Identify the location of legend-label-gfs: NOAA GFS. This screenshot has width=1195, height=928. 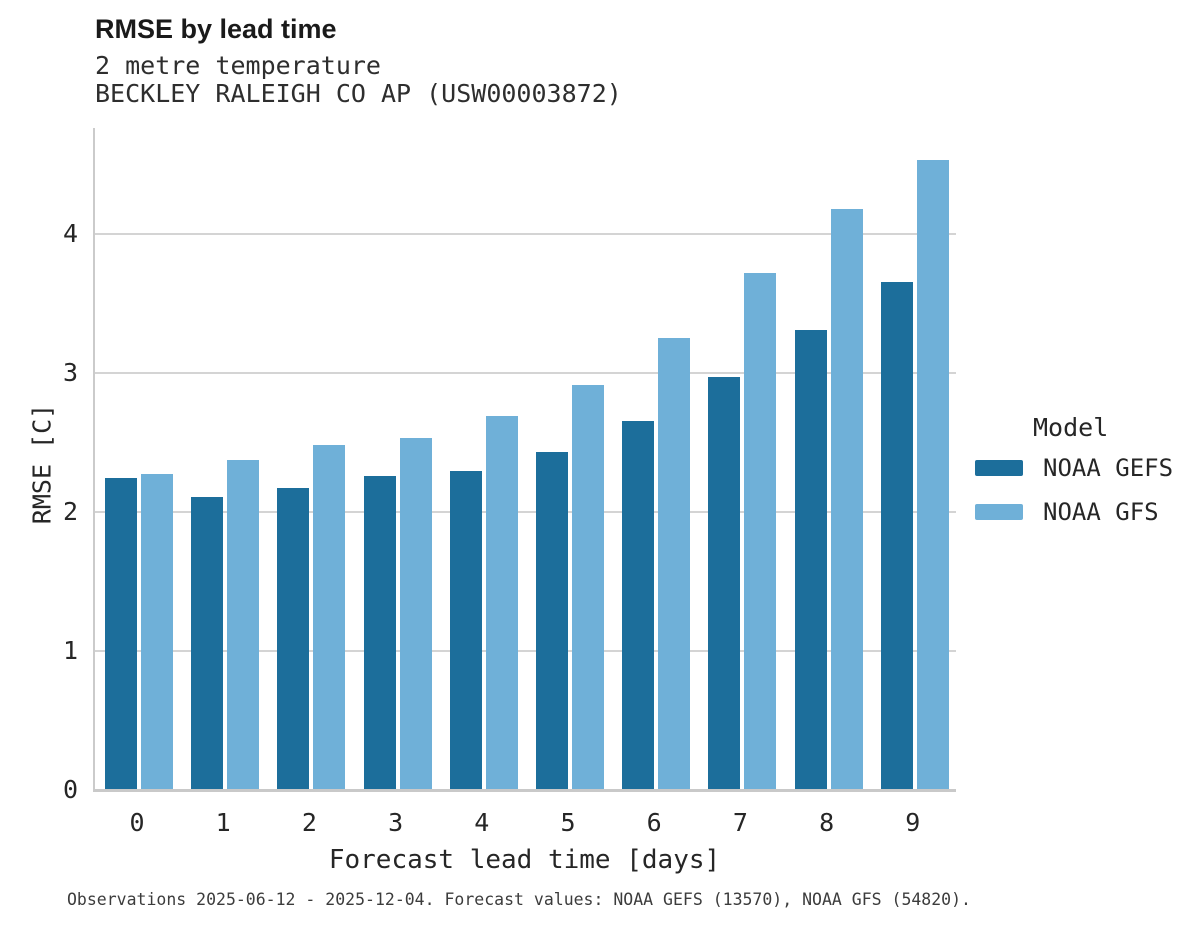
(1101, 512).